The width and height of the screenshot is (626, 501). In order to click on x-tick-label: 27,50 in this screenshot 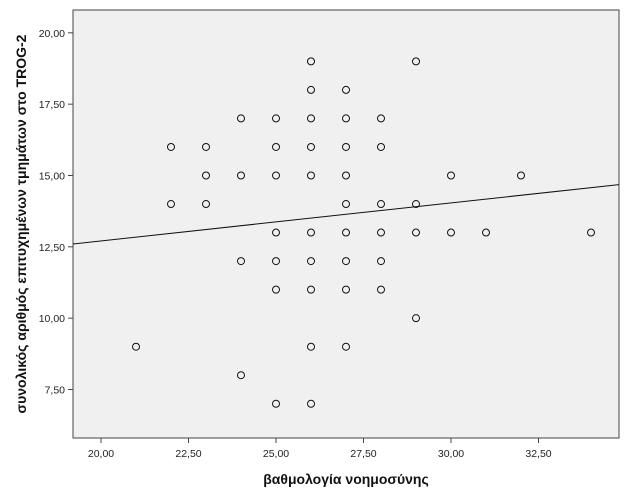, I will do `click(363, 454)`.